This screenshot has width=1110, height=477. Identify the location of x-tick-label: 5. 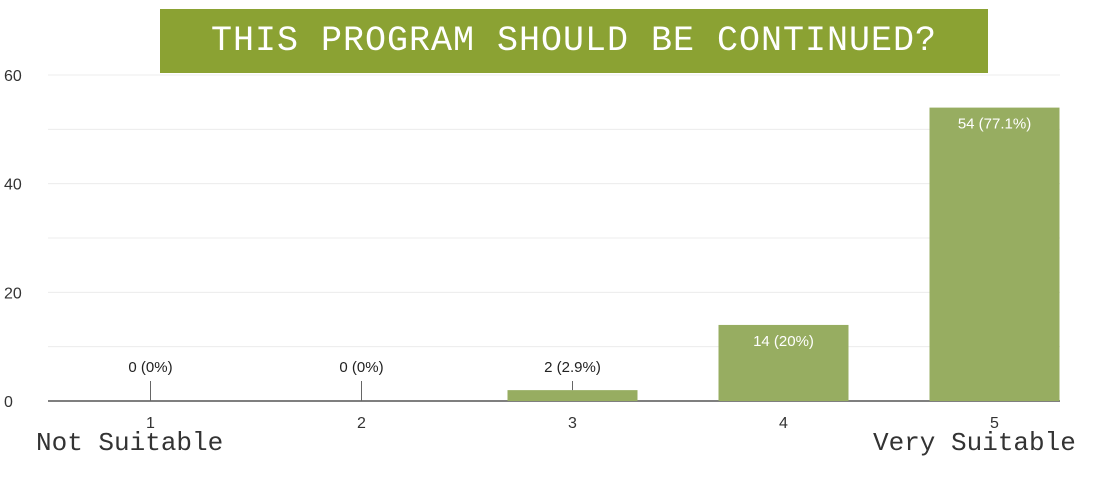
(994, 423).